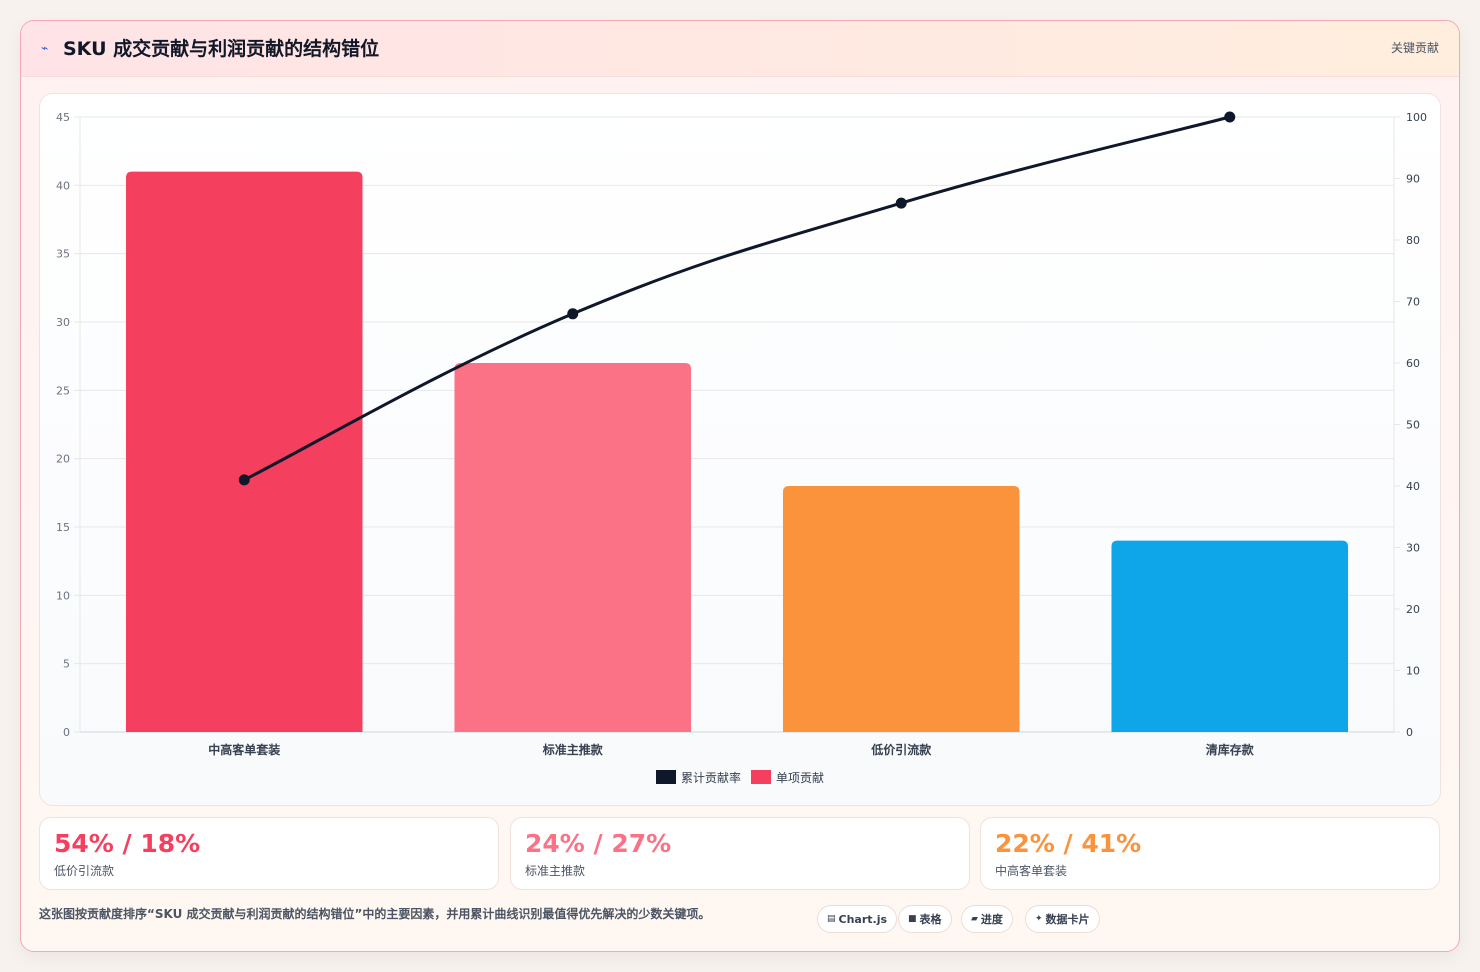 The height and width of the screenshot is (972, 1480). What do you see at coordinates (711, 777) in the screenshot?
I see `legend-label: 累计贡献率` at bounding box center [711, 777].